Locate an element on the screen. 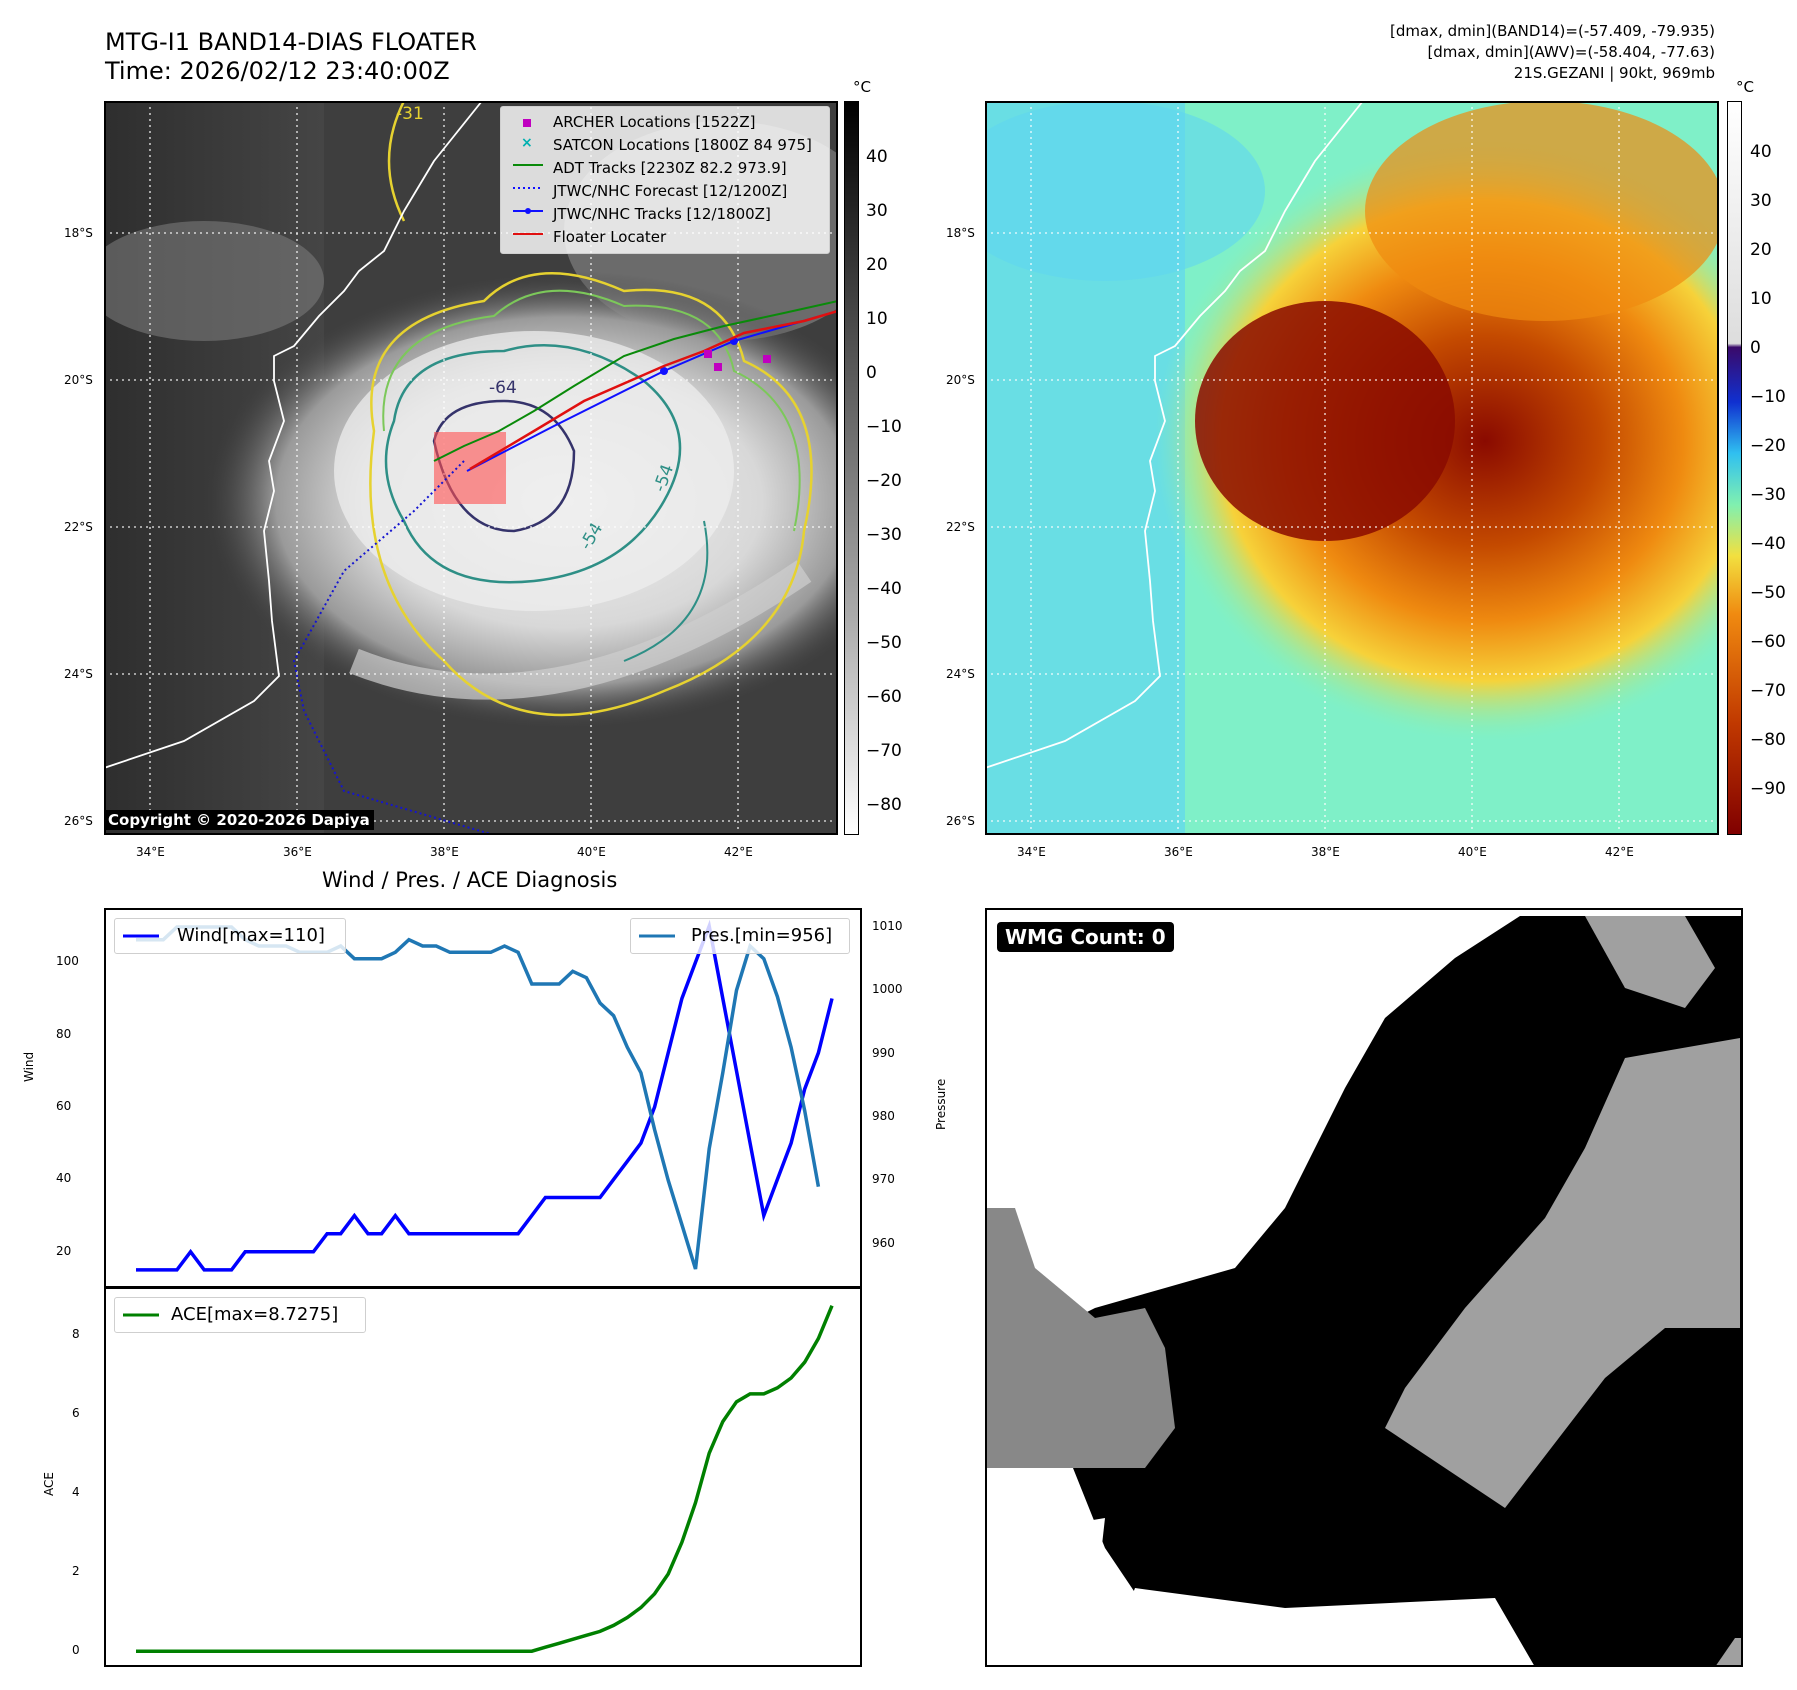 The height and width of the screenshot is (1690, 1797). contour-green is located at coordinates (591, 410).